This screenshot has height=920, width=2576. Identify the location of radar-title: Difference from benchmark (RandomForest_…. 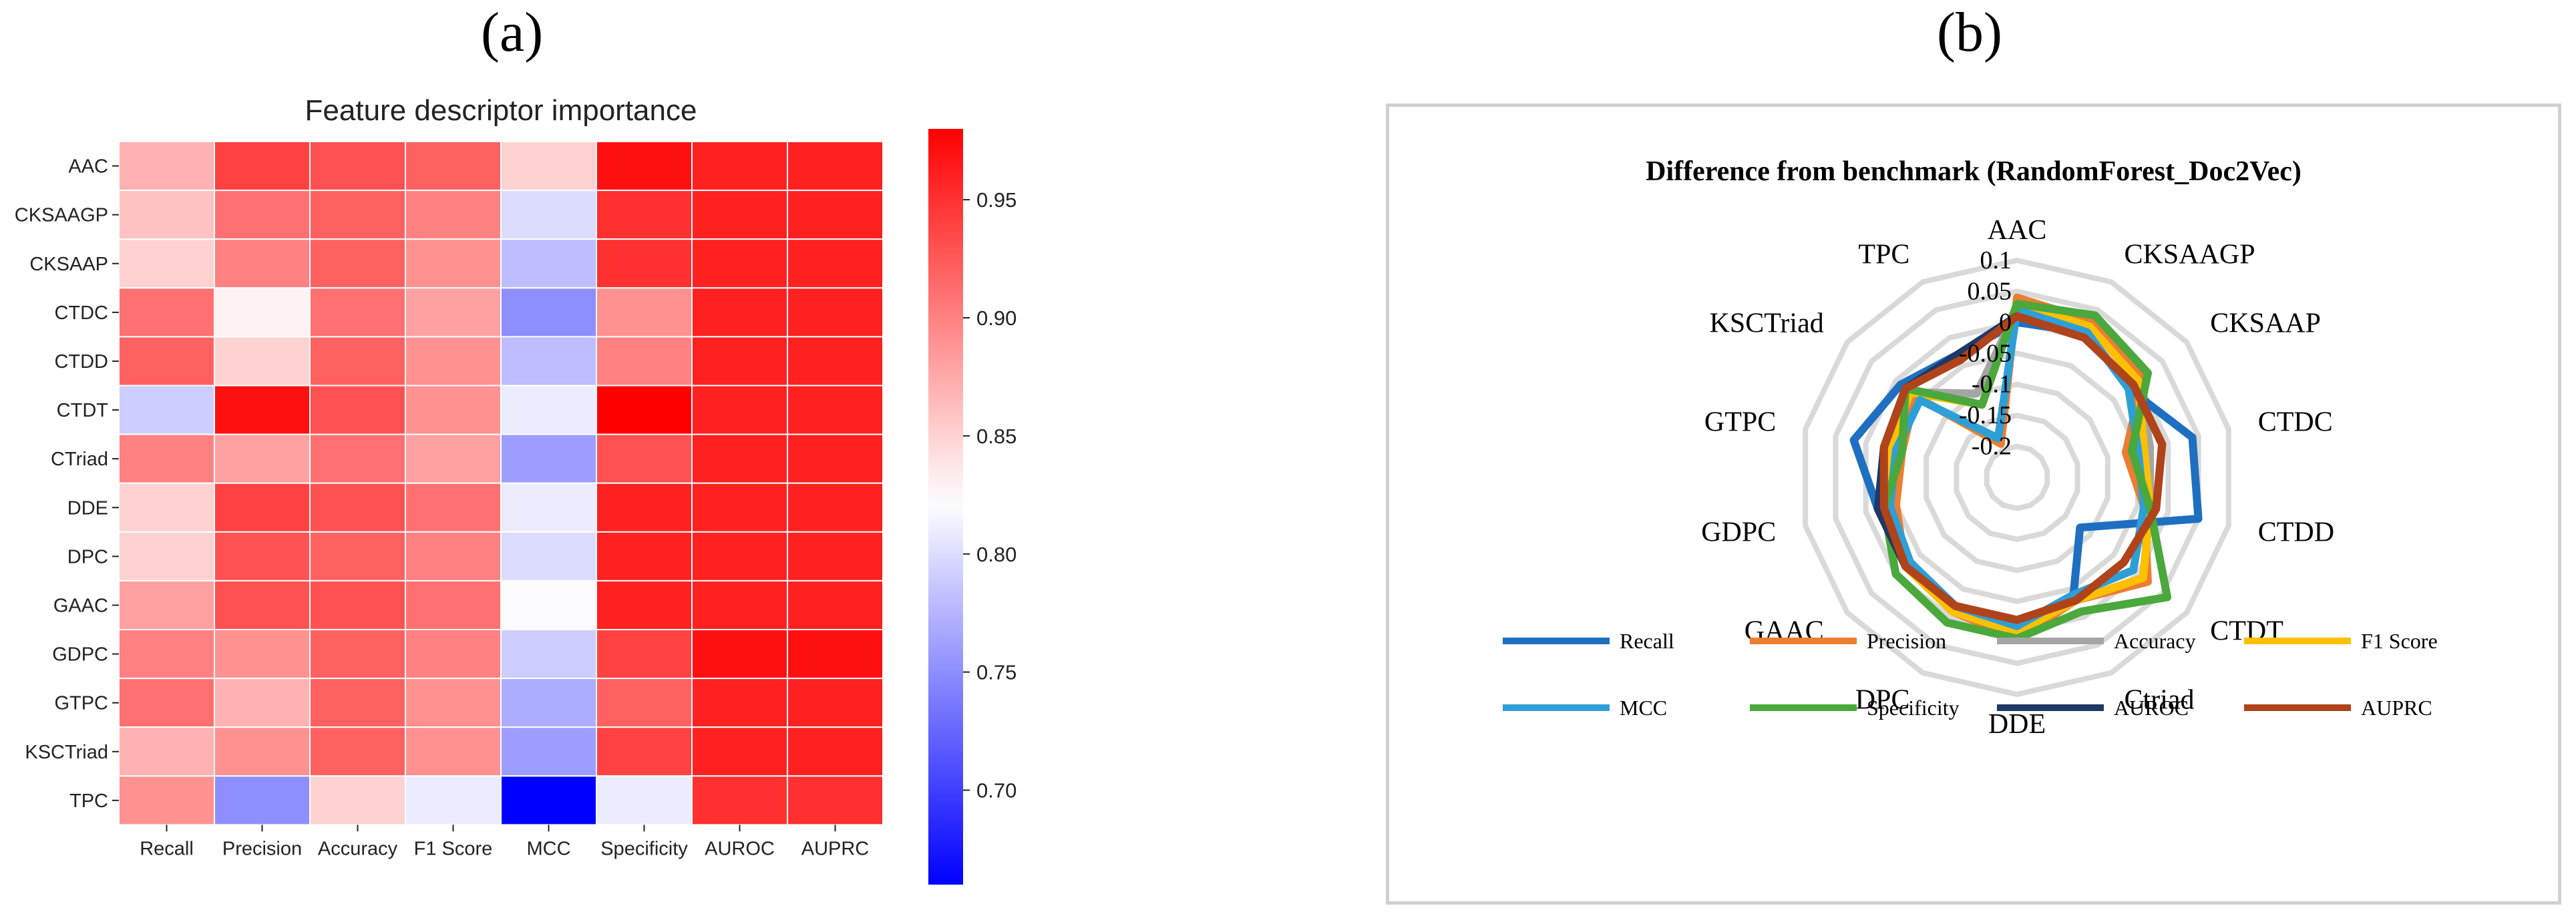
(1974, 171).